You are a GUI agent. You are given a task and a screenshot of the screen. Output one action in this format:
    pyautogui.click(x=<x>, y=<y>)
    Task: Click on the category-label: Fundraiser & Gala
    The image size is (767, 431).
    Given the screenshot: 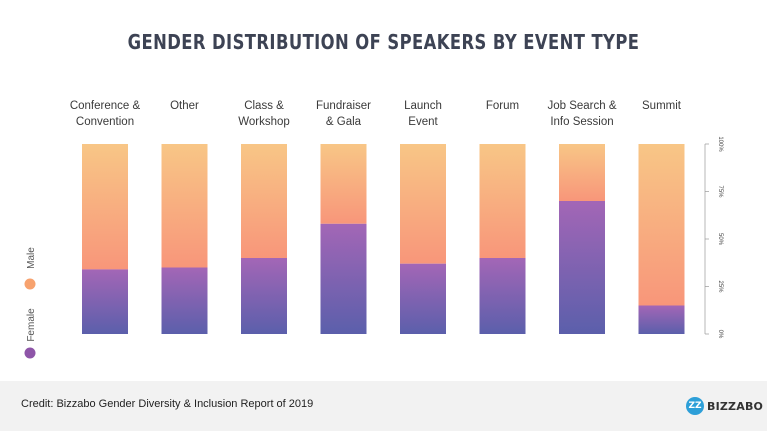 What is the action you would take?
    pyautogui.click(x=343, y=114)
    